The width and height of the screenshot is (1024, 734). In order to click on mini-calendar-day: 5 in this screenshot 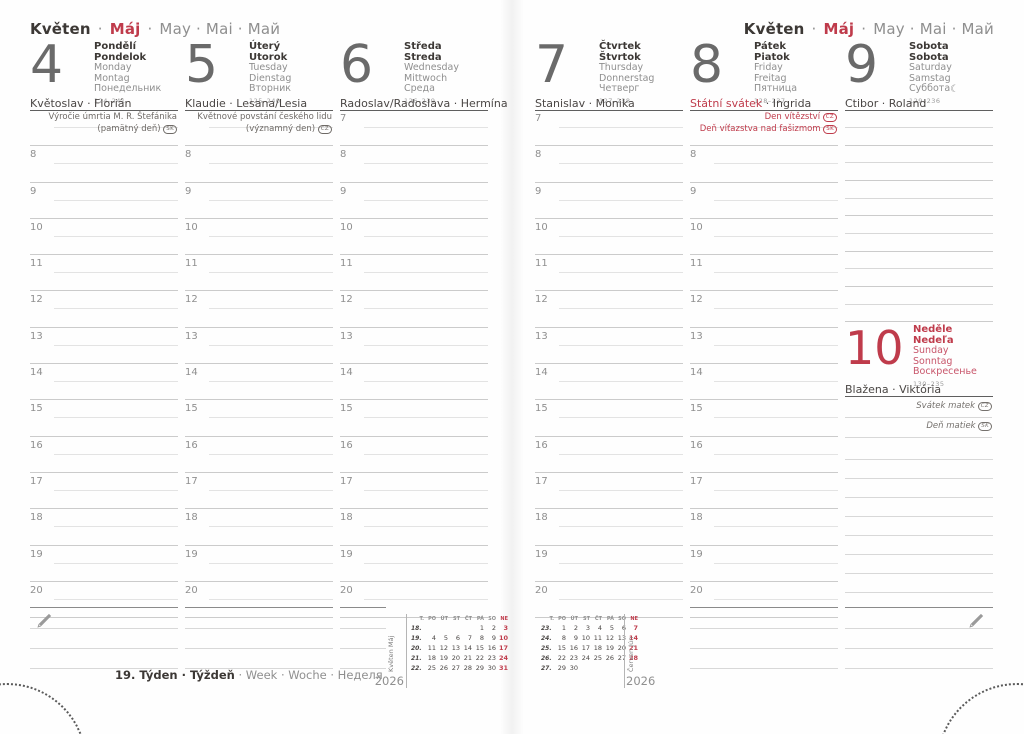, I will do `click(611, 628)`.